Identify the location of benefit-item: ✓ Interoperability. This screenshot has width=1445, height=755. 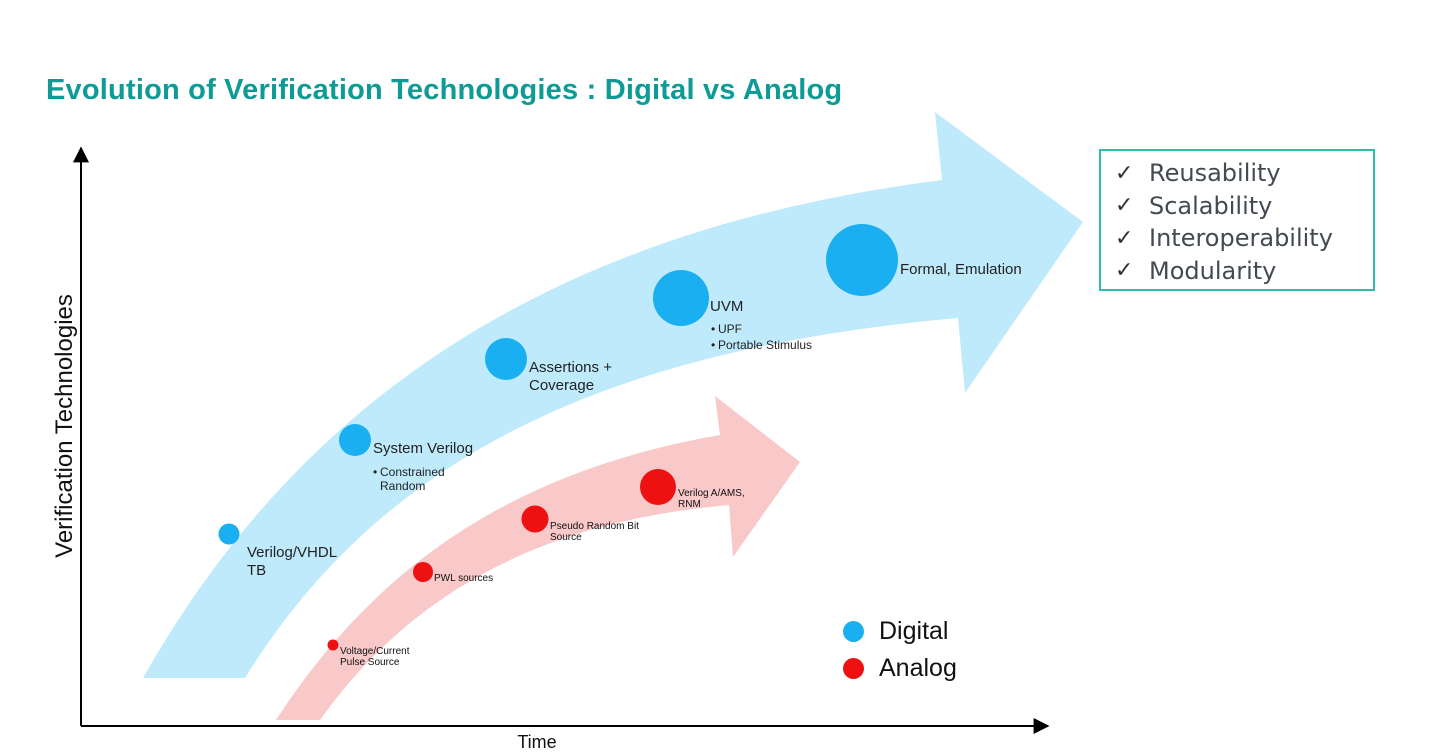
(1244, 238).